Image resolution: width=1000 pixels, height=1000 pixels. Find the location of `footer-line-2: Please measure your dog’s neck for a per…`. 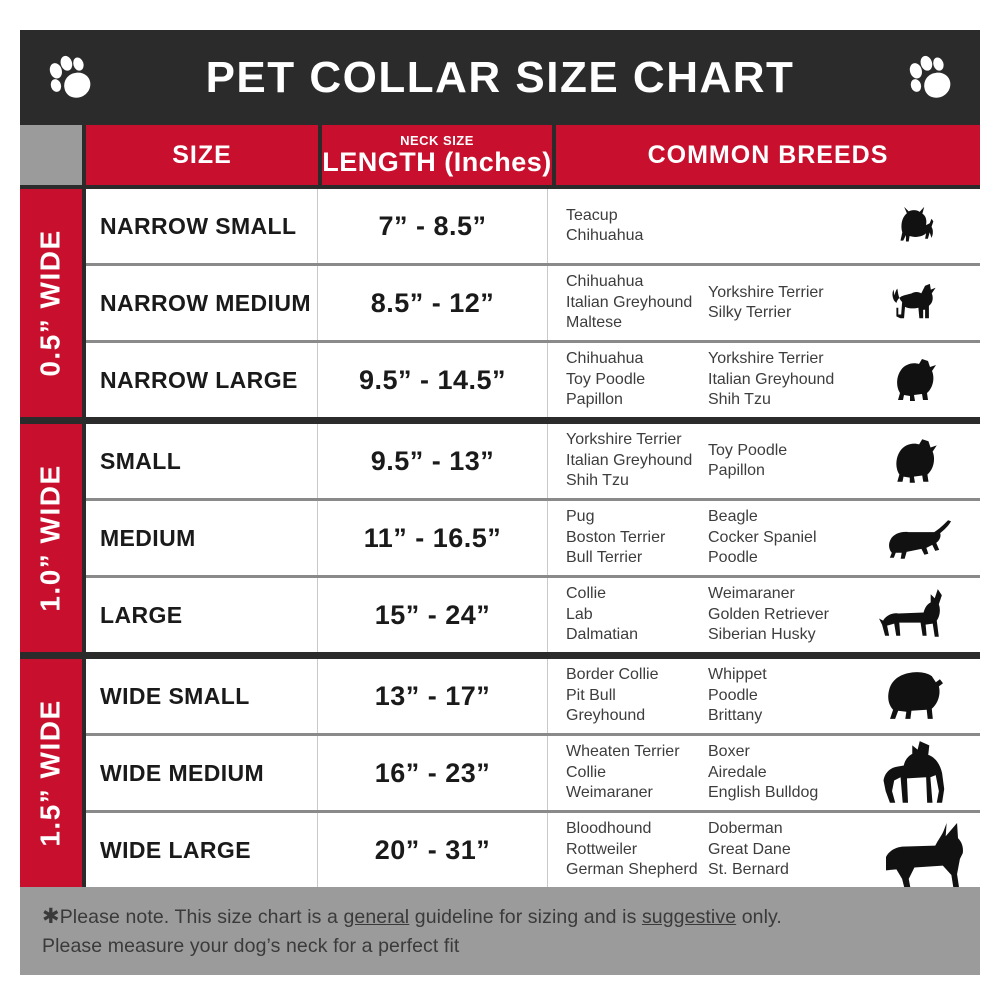

footer-line-2: Please measure your dog’s neck for a per… is located at coordinates (251, 946).